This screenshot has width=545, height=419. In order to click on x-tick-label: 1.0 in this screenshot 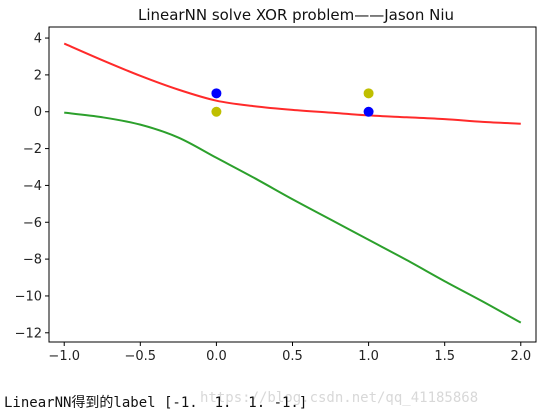, I will do `click(368, 356)`.